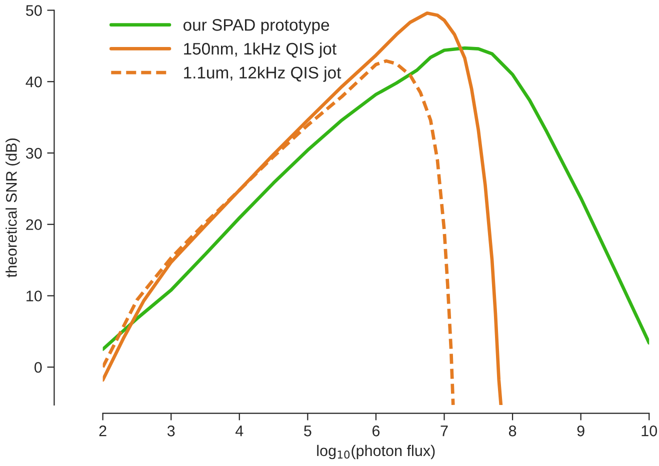 This screenshot has width=659, height=466. What do you see at coordinates (34, 296) in the screenshot?
I see `y-tick-label: 10` at bounding box center [34, 296].